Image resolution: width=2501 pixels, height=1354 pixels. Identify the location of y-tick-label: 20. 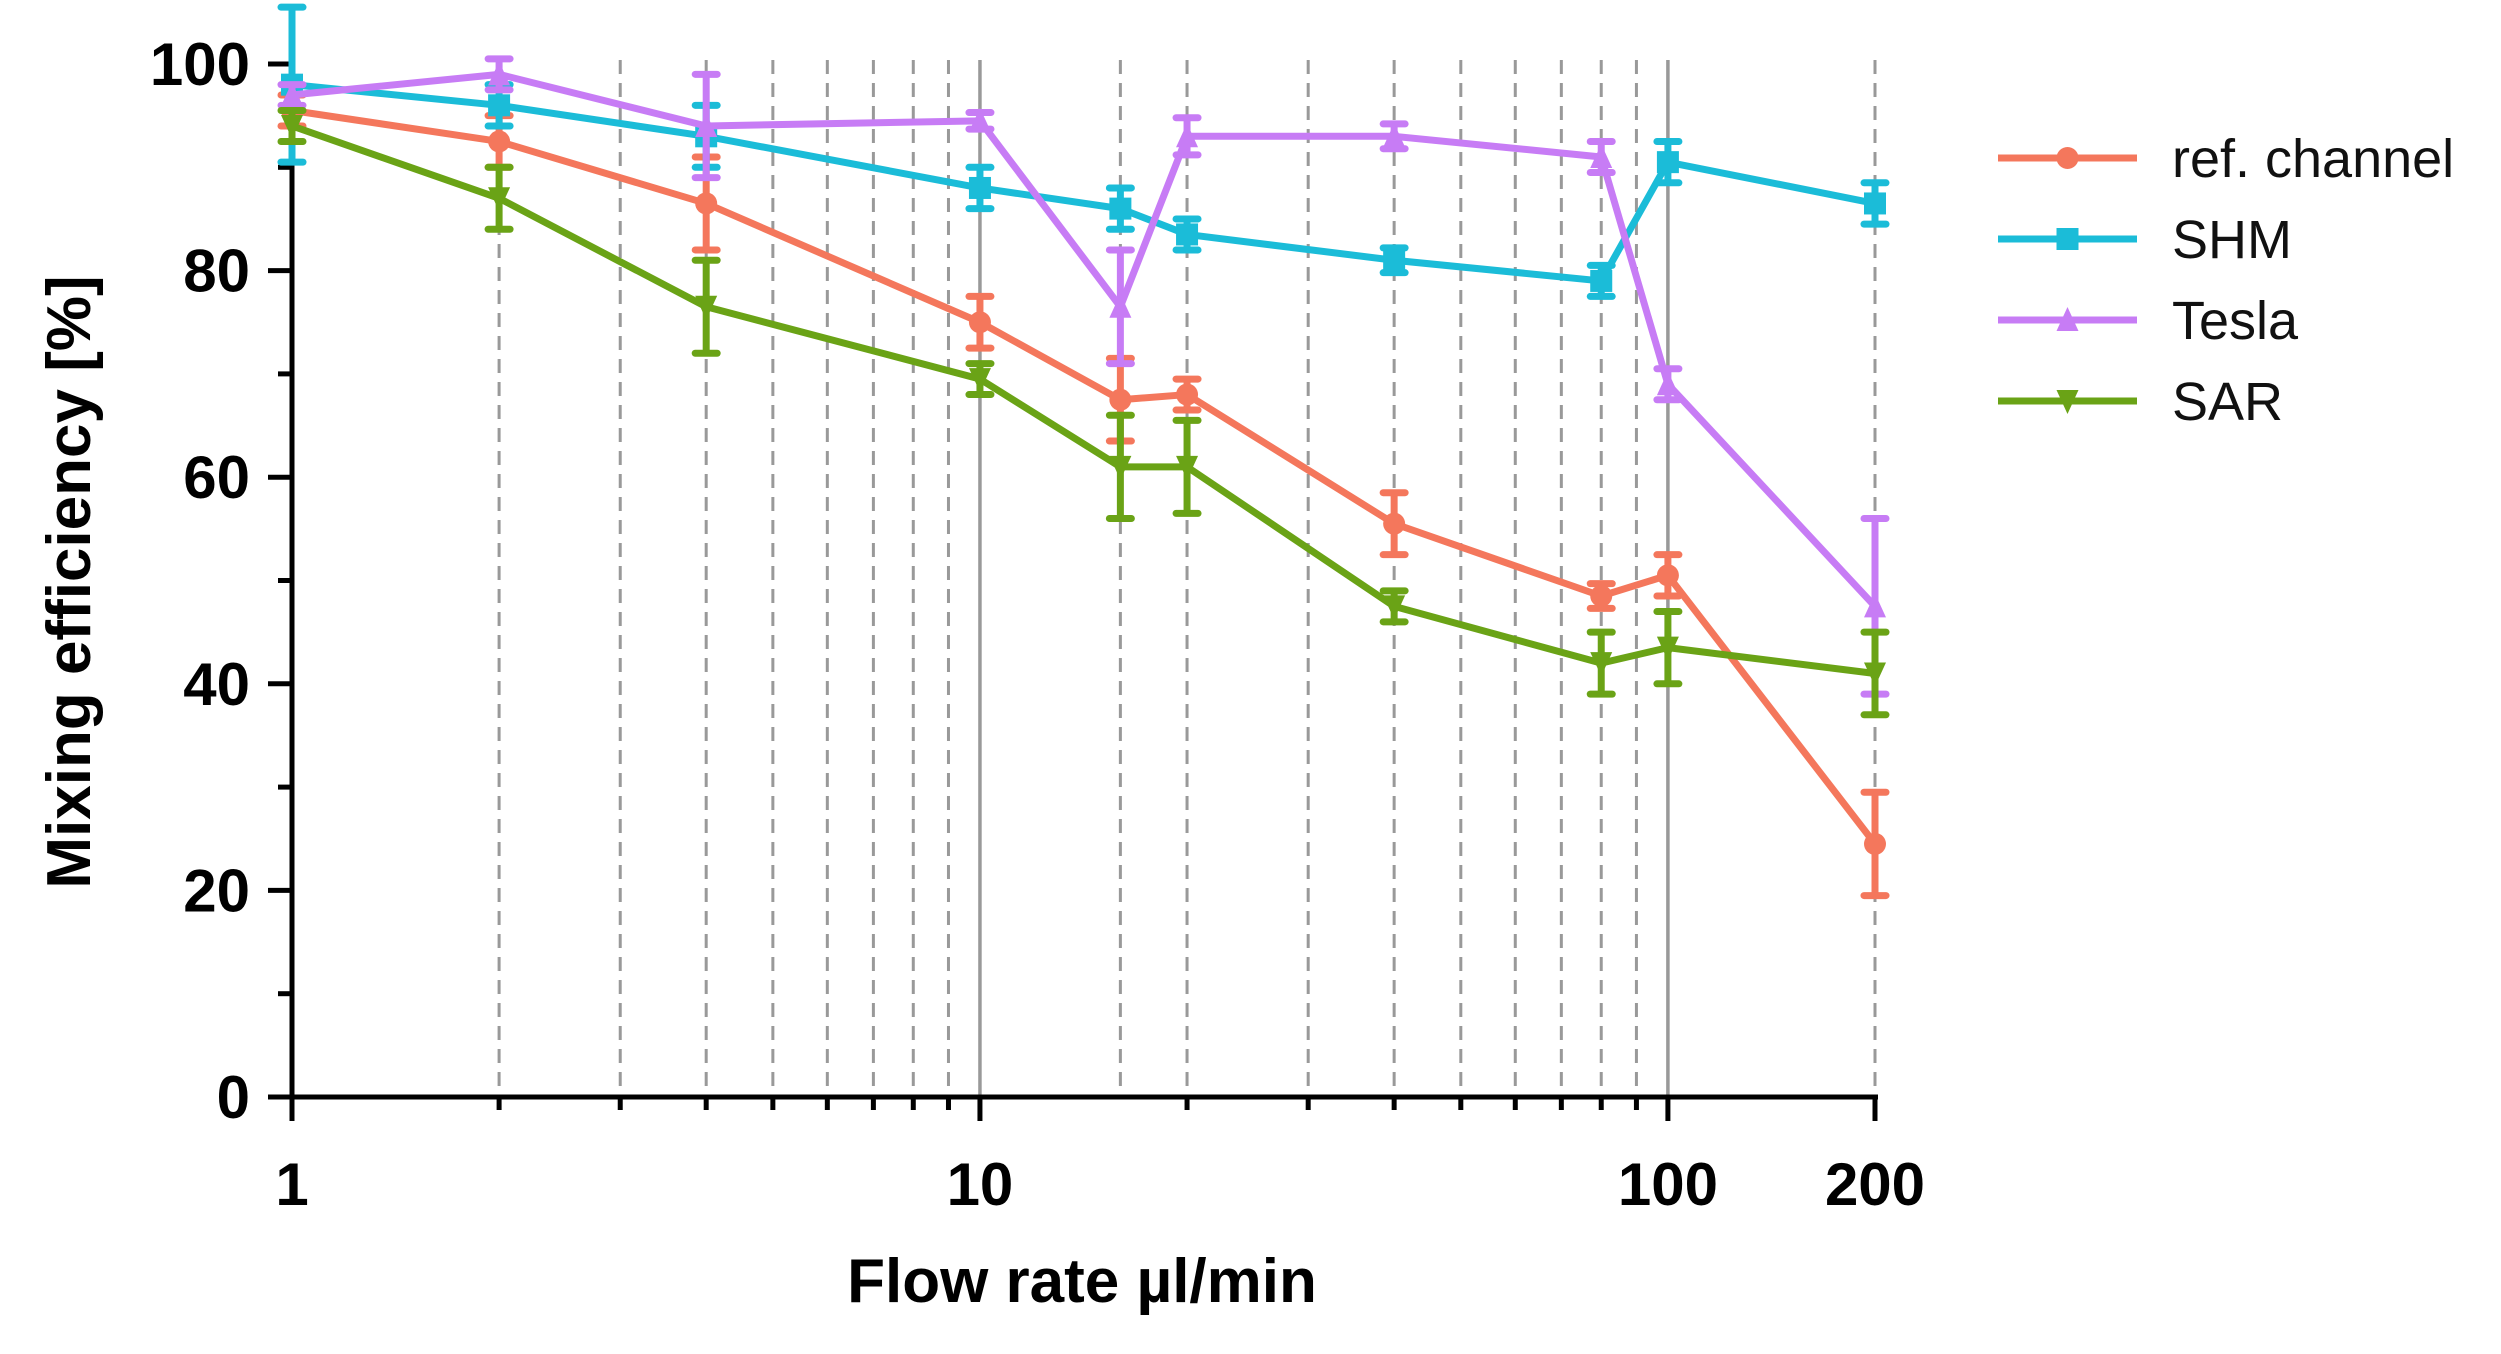
(216, 890).